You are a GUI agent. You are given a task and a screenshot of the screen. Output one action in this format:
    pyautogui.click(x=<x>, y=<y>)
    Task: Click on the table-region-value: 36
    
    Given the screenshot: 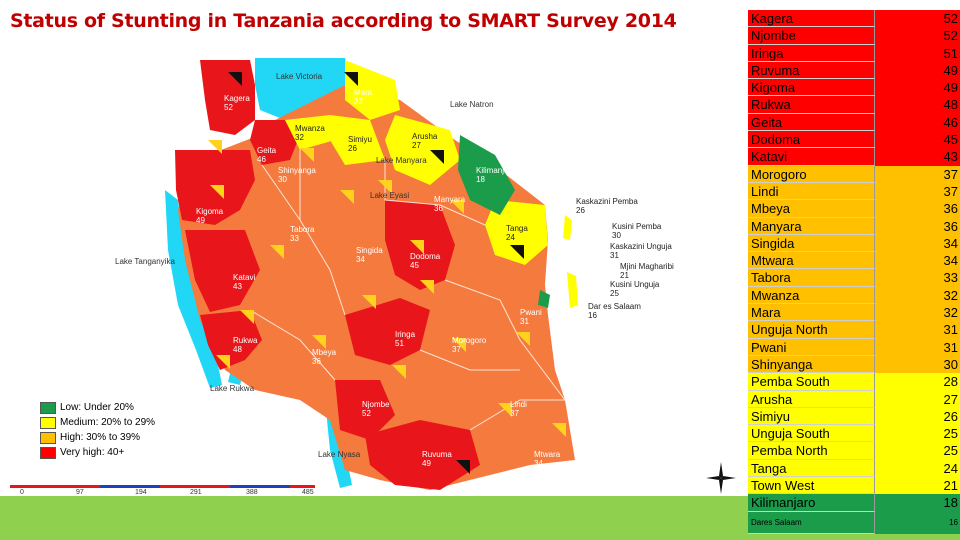 What is the action you would take?
    pyautogui.click(x=950, y=226)
    